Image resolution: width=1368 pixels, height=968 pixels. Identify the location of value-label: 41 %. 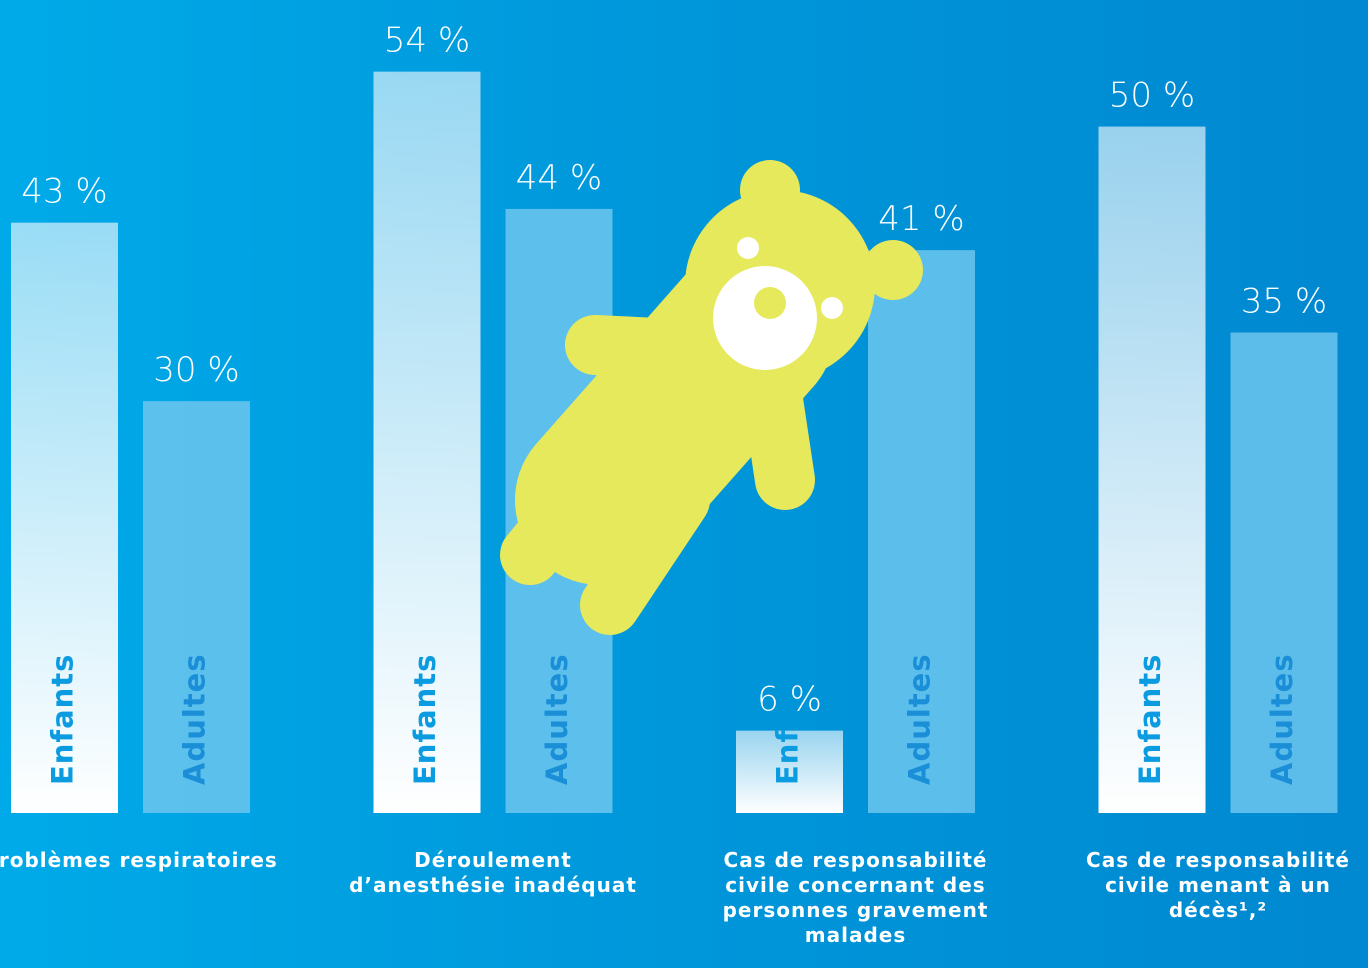
(921, 219).